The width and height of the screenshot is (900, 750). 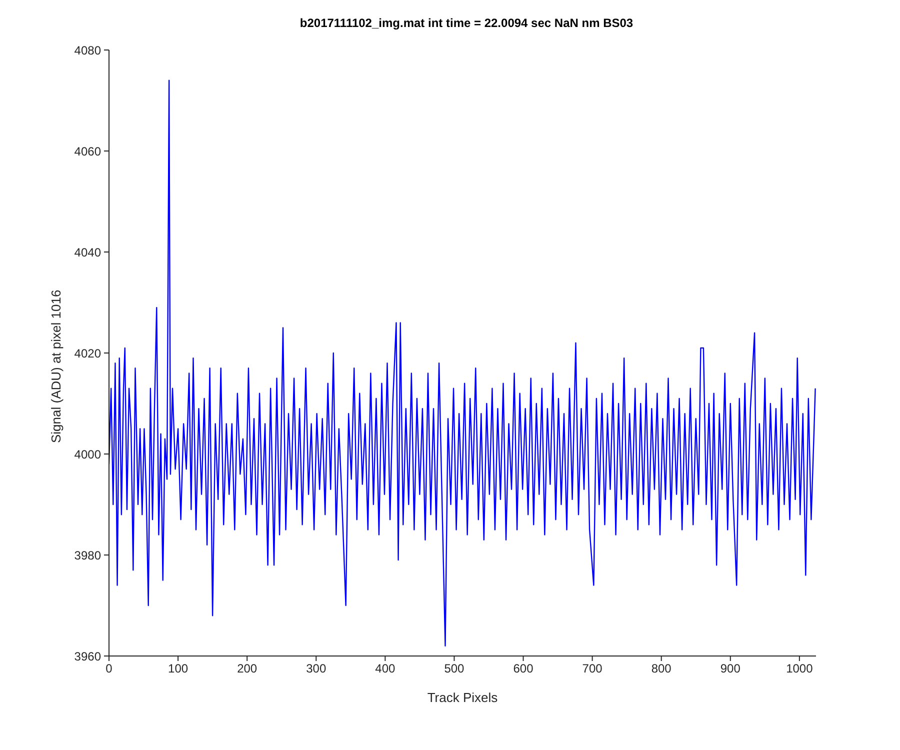 I want to click on x-tick-label: 500, so click(x=454, y=669).